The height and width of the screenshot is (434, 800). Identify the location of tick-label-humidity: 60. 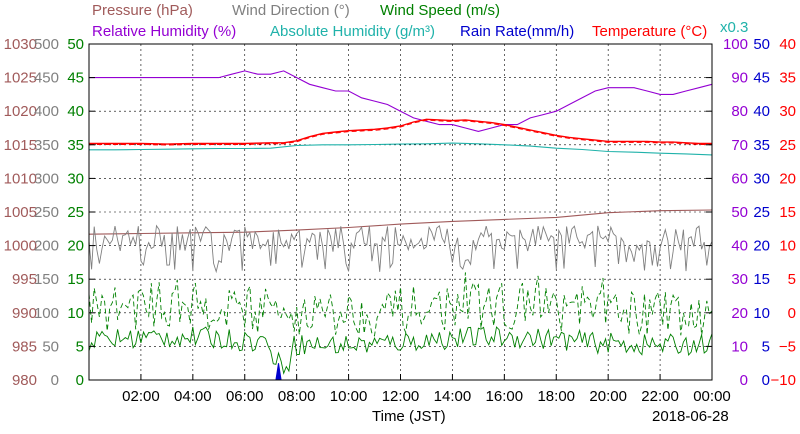
(739, 178).